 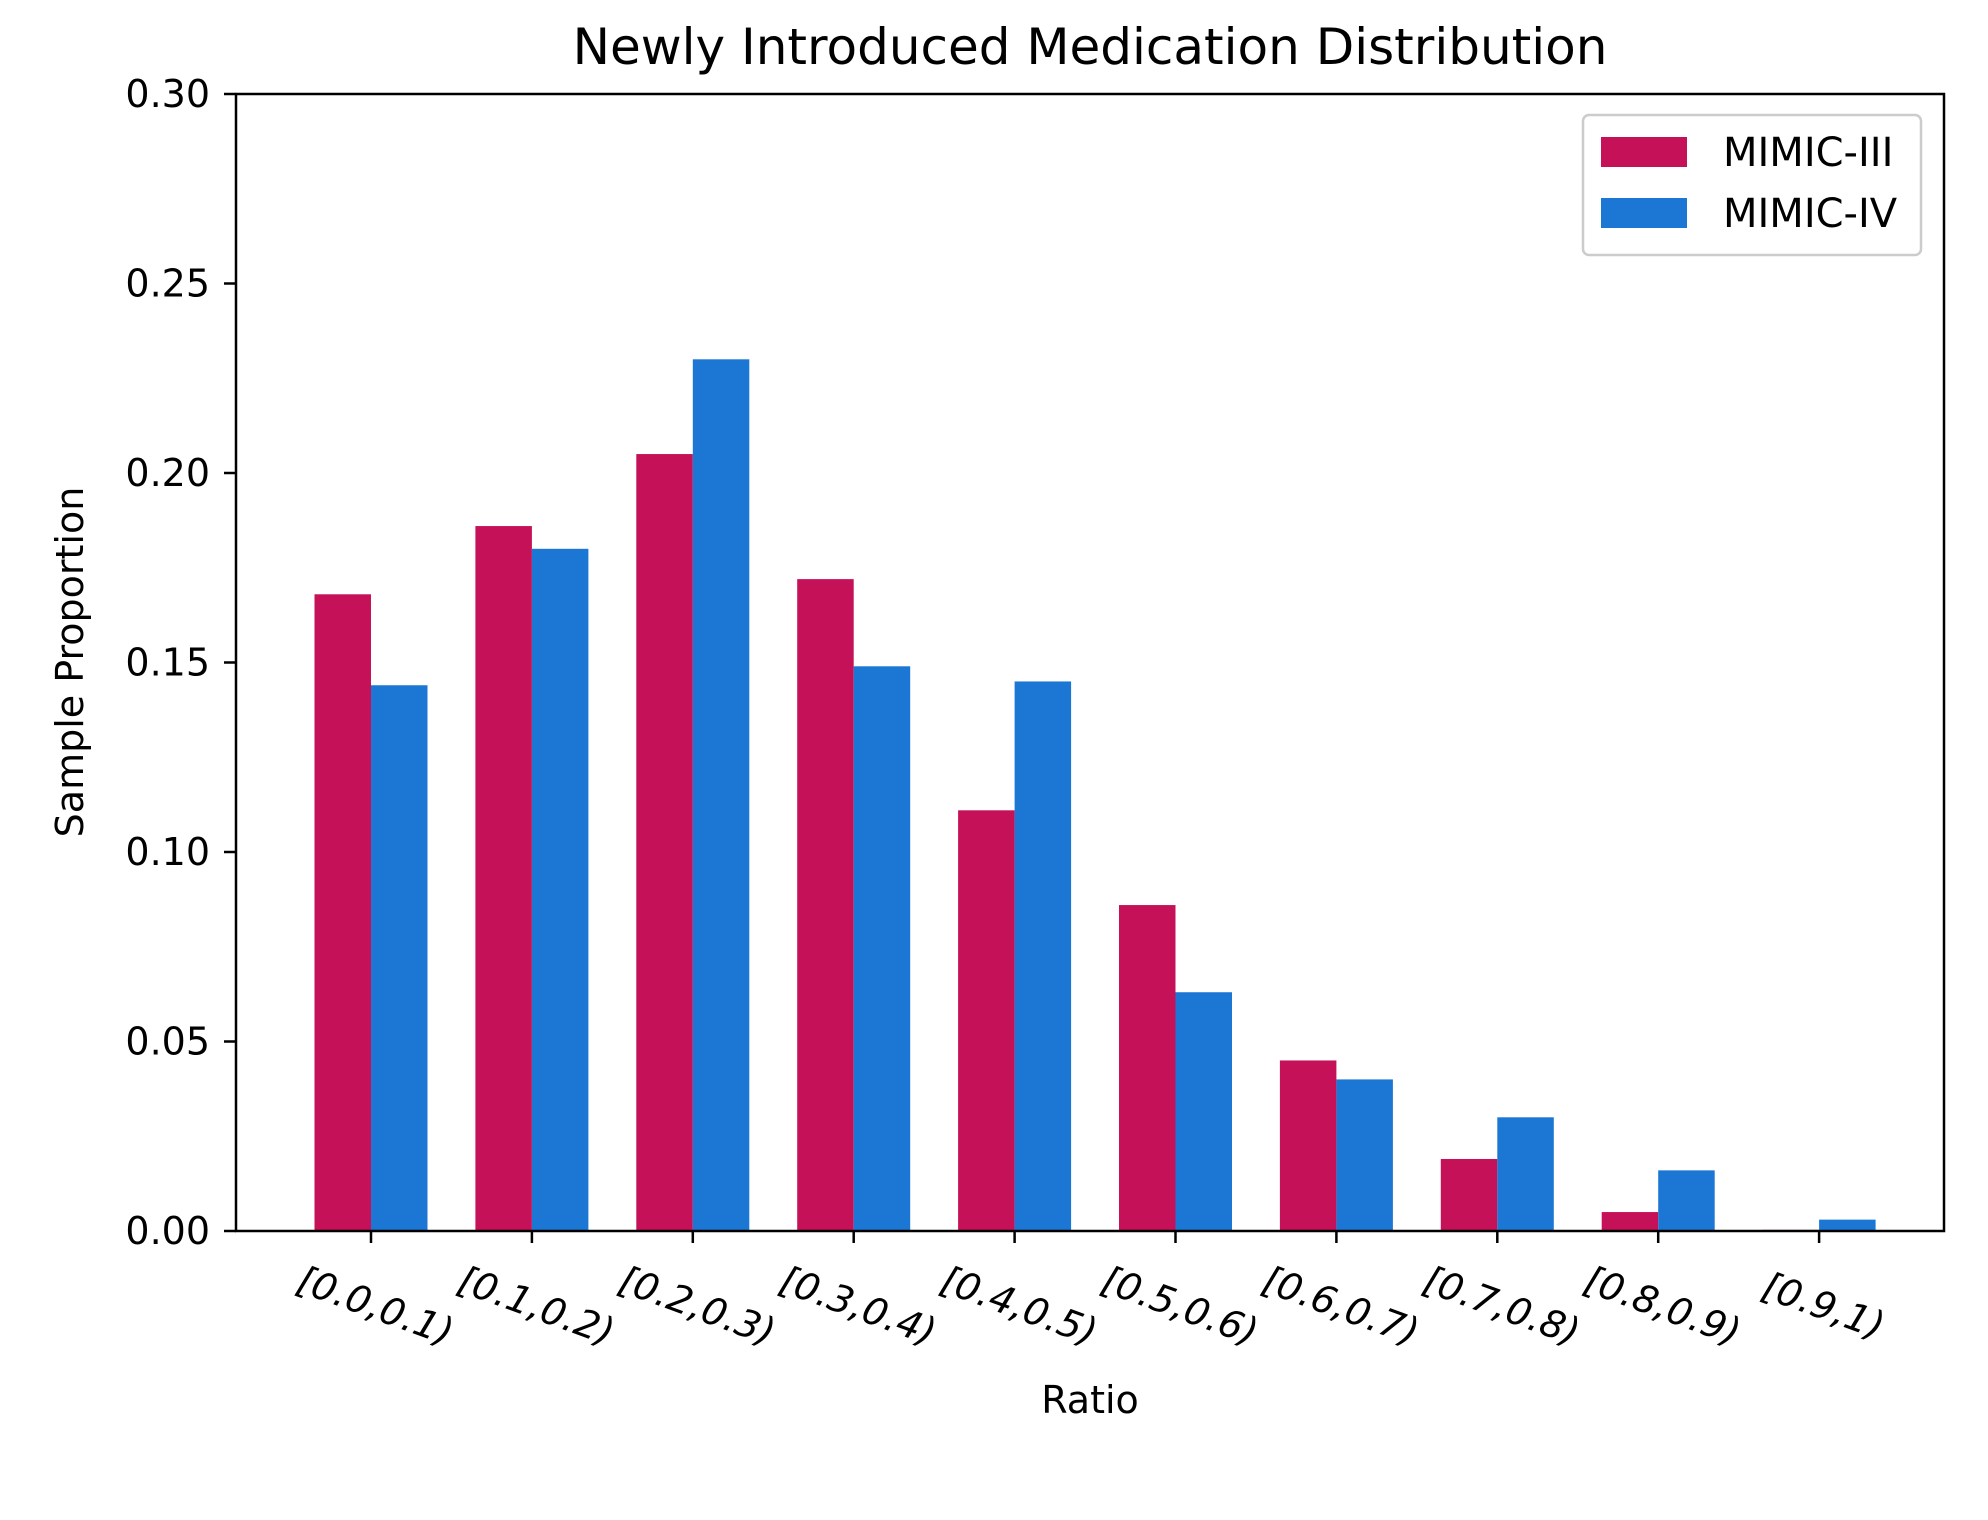 What do you see at coordinates (697, 1305) in the screenshot?
I see `x-tick-label: [0.2,0.3)` at bounding box center [697, 1305].